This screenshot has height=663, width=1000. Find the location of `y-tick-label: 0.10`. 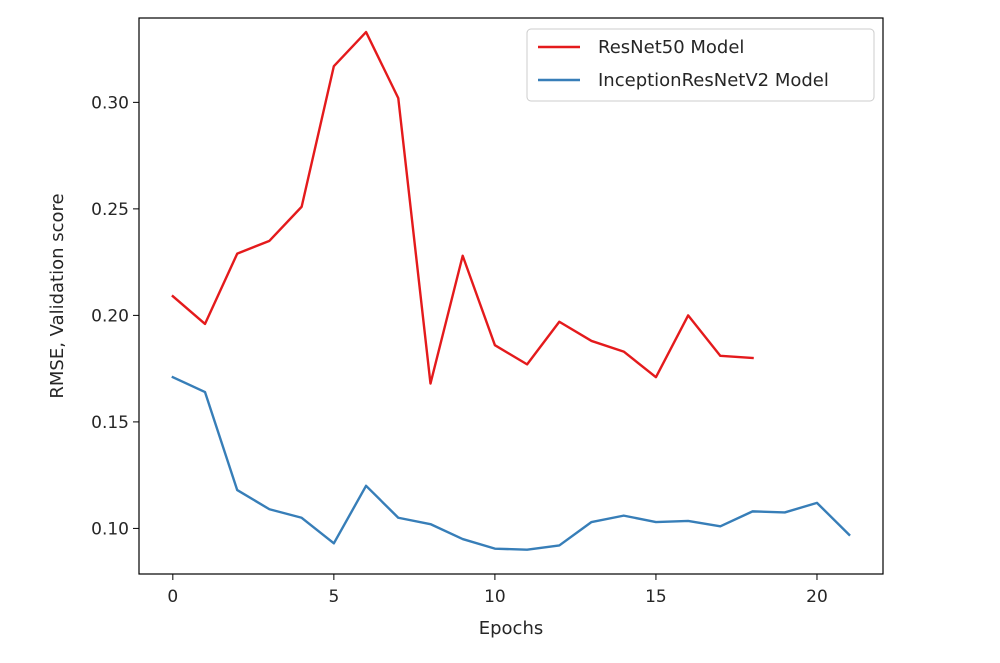

y-tick-label: 0.10 is located at coordinates (110, 529).